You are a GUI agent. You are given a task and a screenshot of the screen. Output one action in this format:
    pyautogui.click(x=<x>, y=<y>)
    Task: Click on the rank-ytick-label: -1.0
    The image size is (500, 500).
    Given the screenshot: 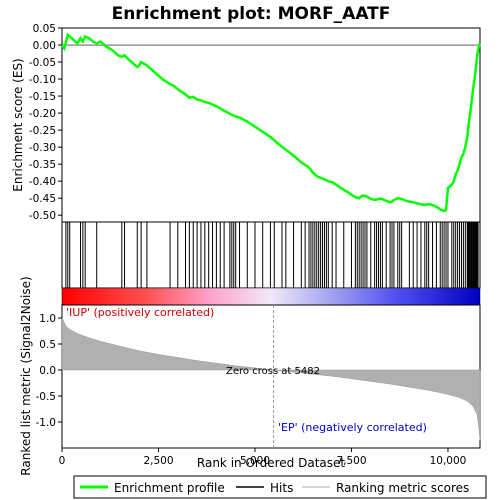 What is the action you would take?
    pyautogui.click(x=46, y=423)
    